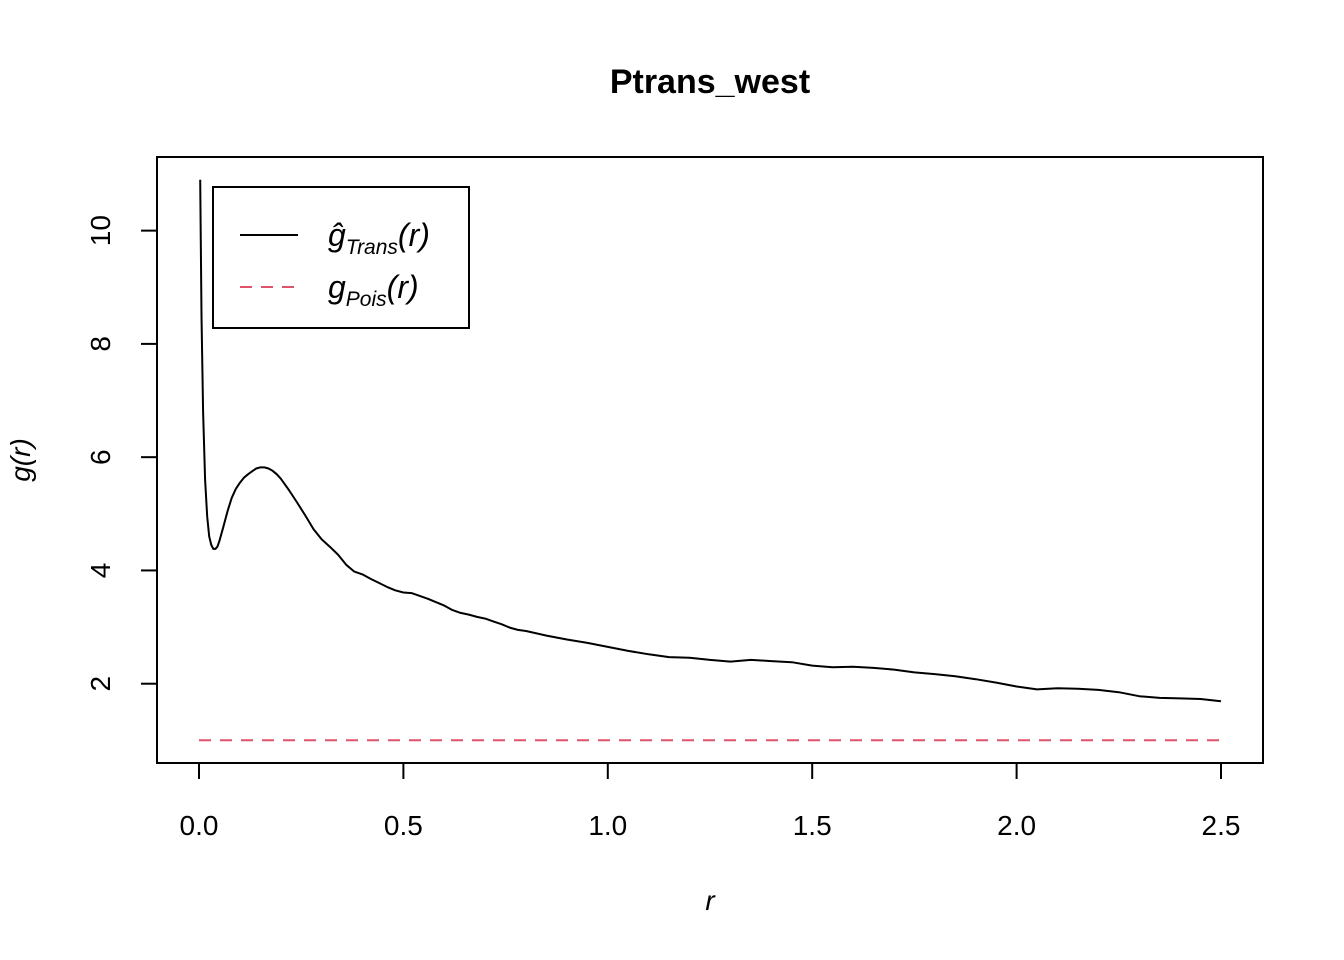 The width and height of the screenshot is (1344, 960). I want to click on y-tick-label: 10, so click(100, 230).